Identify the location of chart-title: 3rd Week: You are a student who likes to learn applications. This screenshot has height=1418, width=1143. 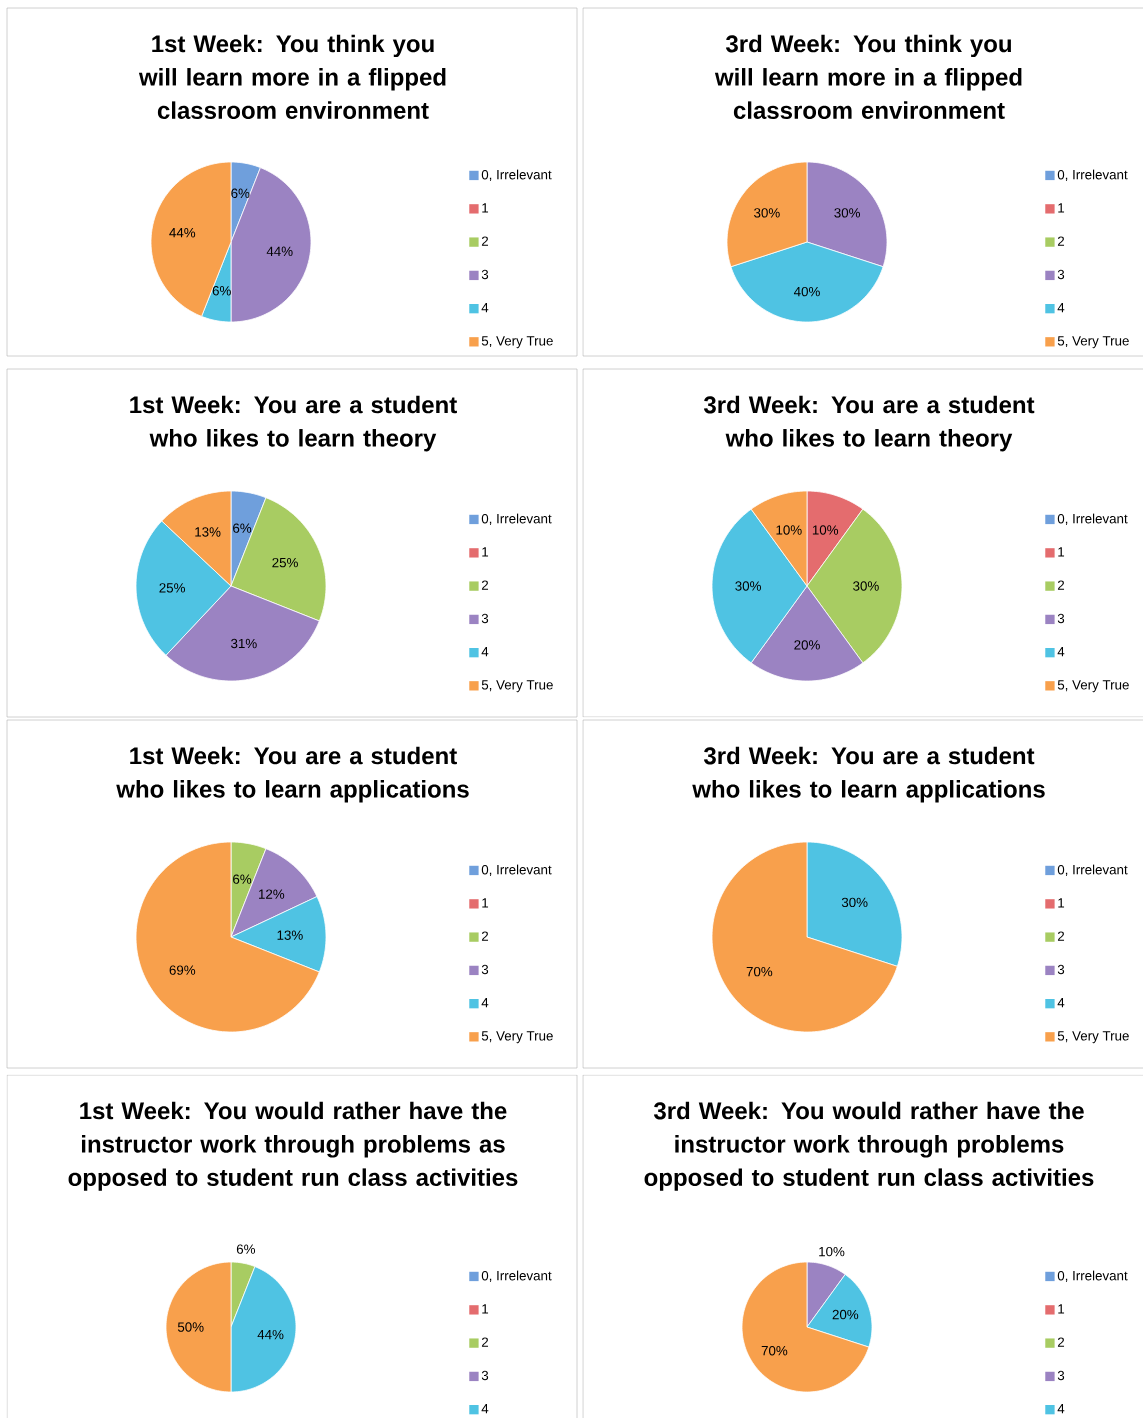
(868, 774).